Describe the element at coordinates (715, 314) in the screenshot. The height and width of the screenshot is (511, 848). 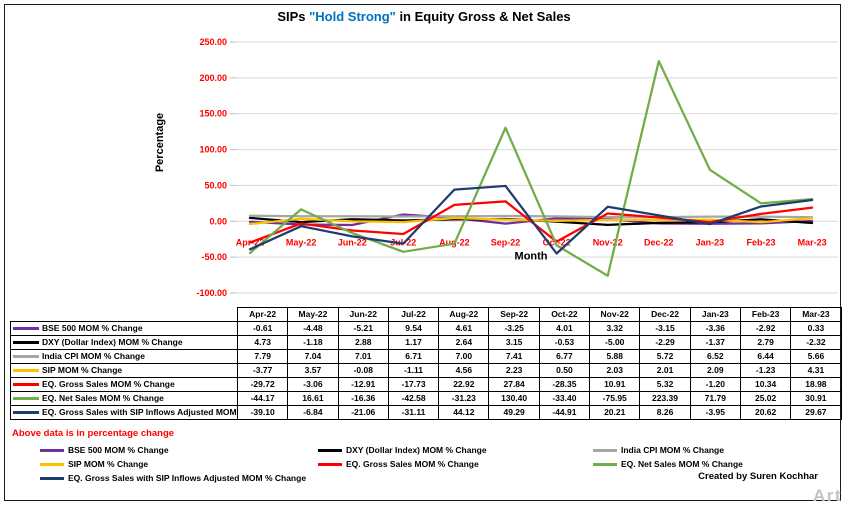
I see `table-column-header: Jan-23` at that location.